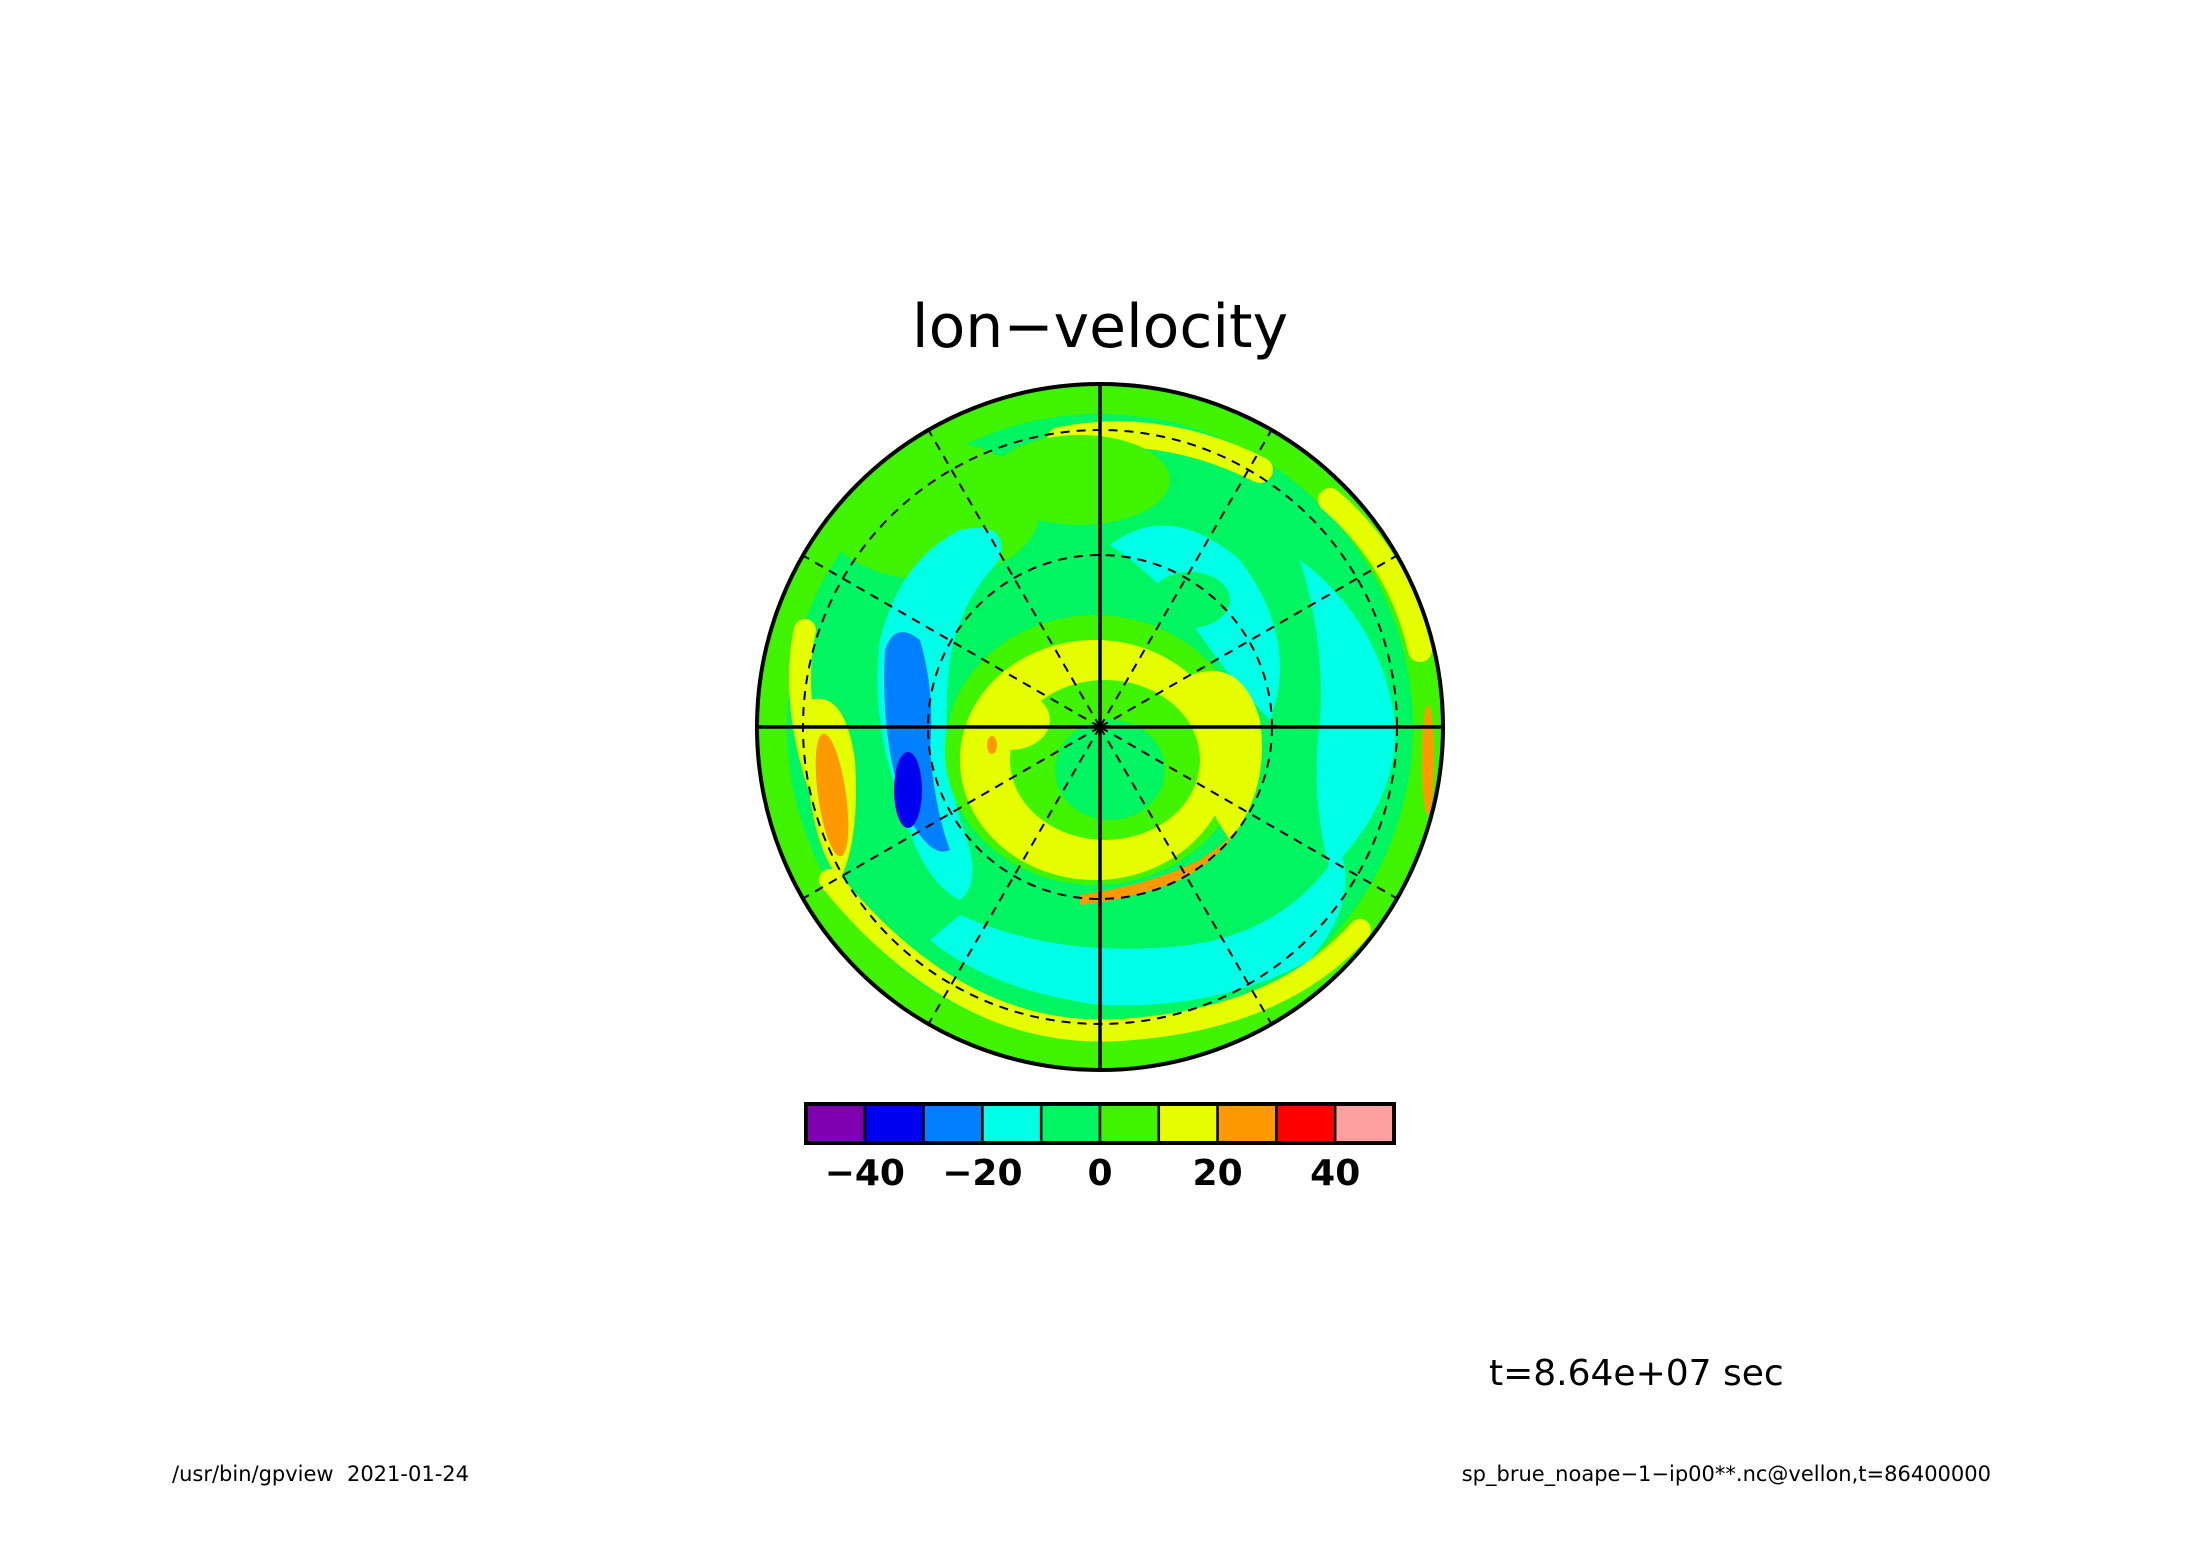 Image resolution: width=2188 pixels, height=1546 pixels. What do you see at coordinates (1428, 760) in the screenshot?
I see `eastern-edge-max` at bounding box center [1428, 760].